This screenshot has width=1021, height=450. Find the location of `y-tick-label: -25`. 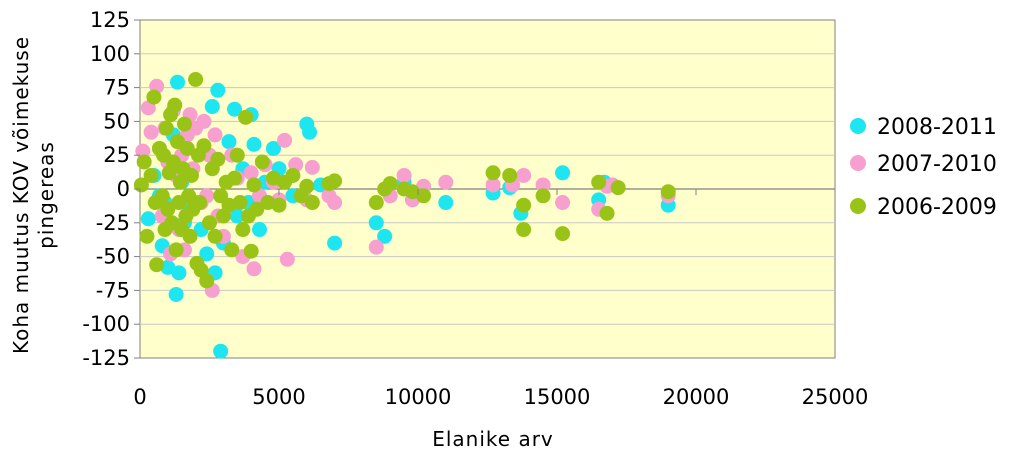

y-tick-label: -25 is located at coordinates (113, 223).